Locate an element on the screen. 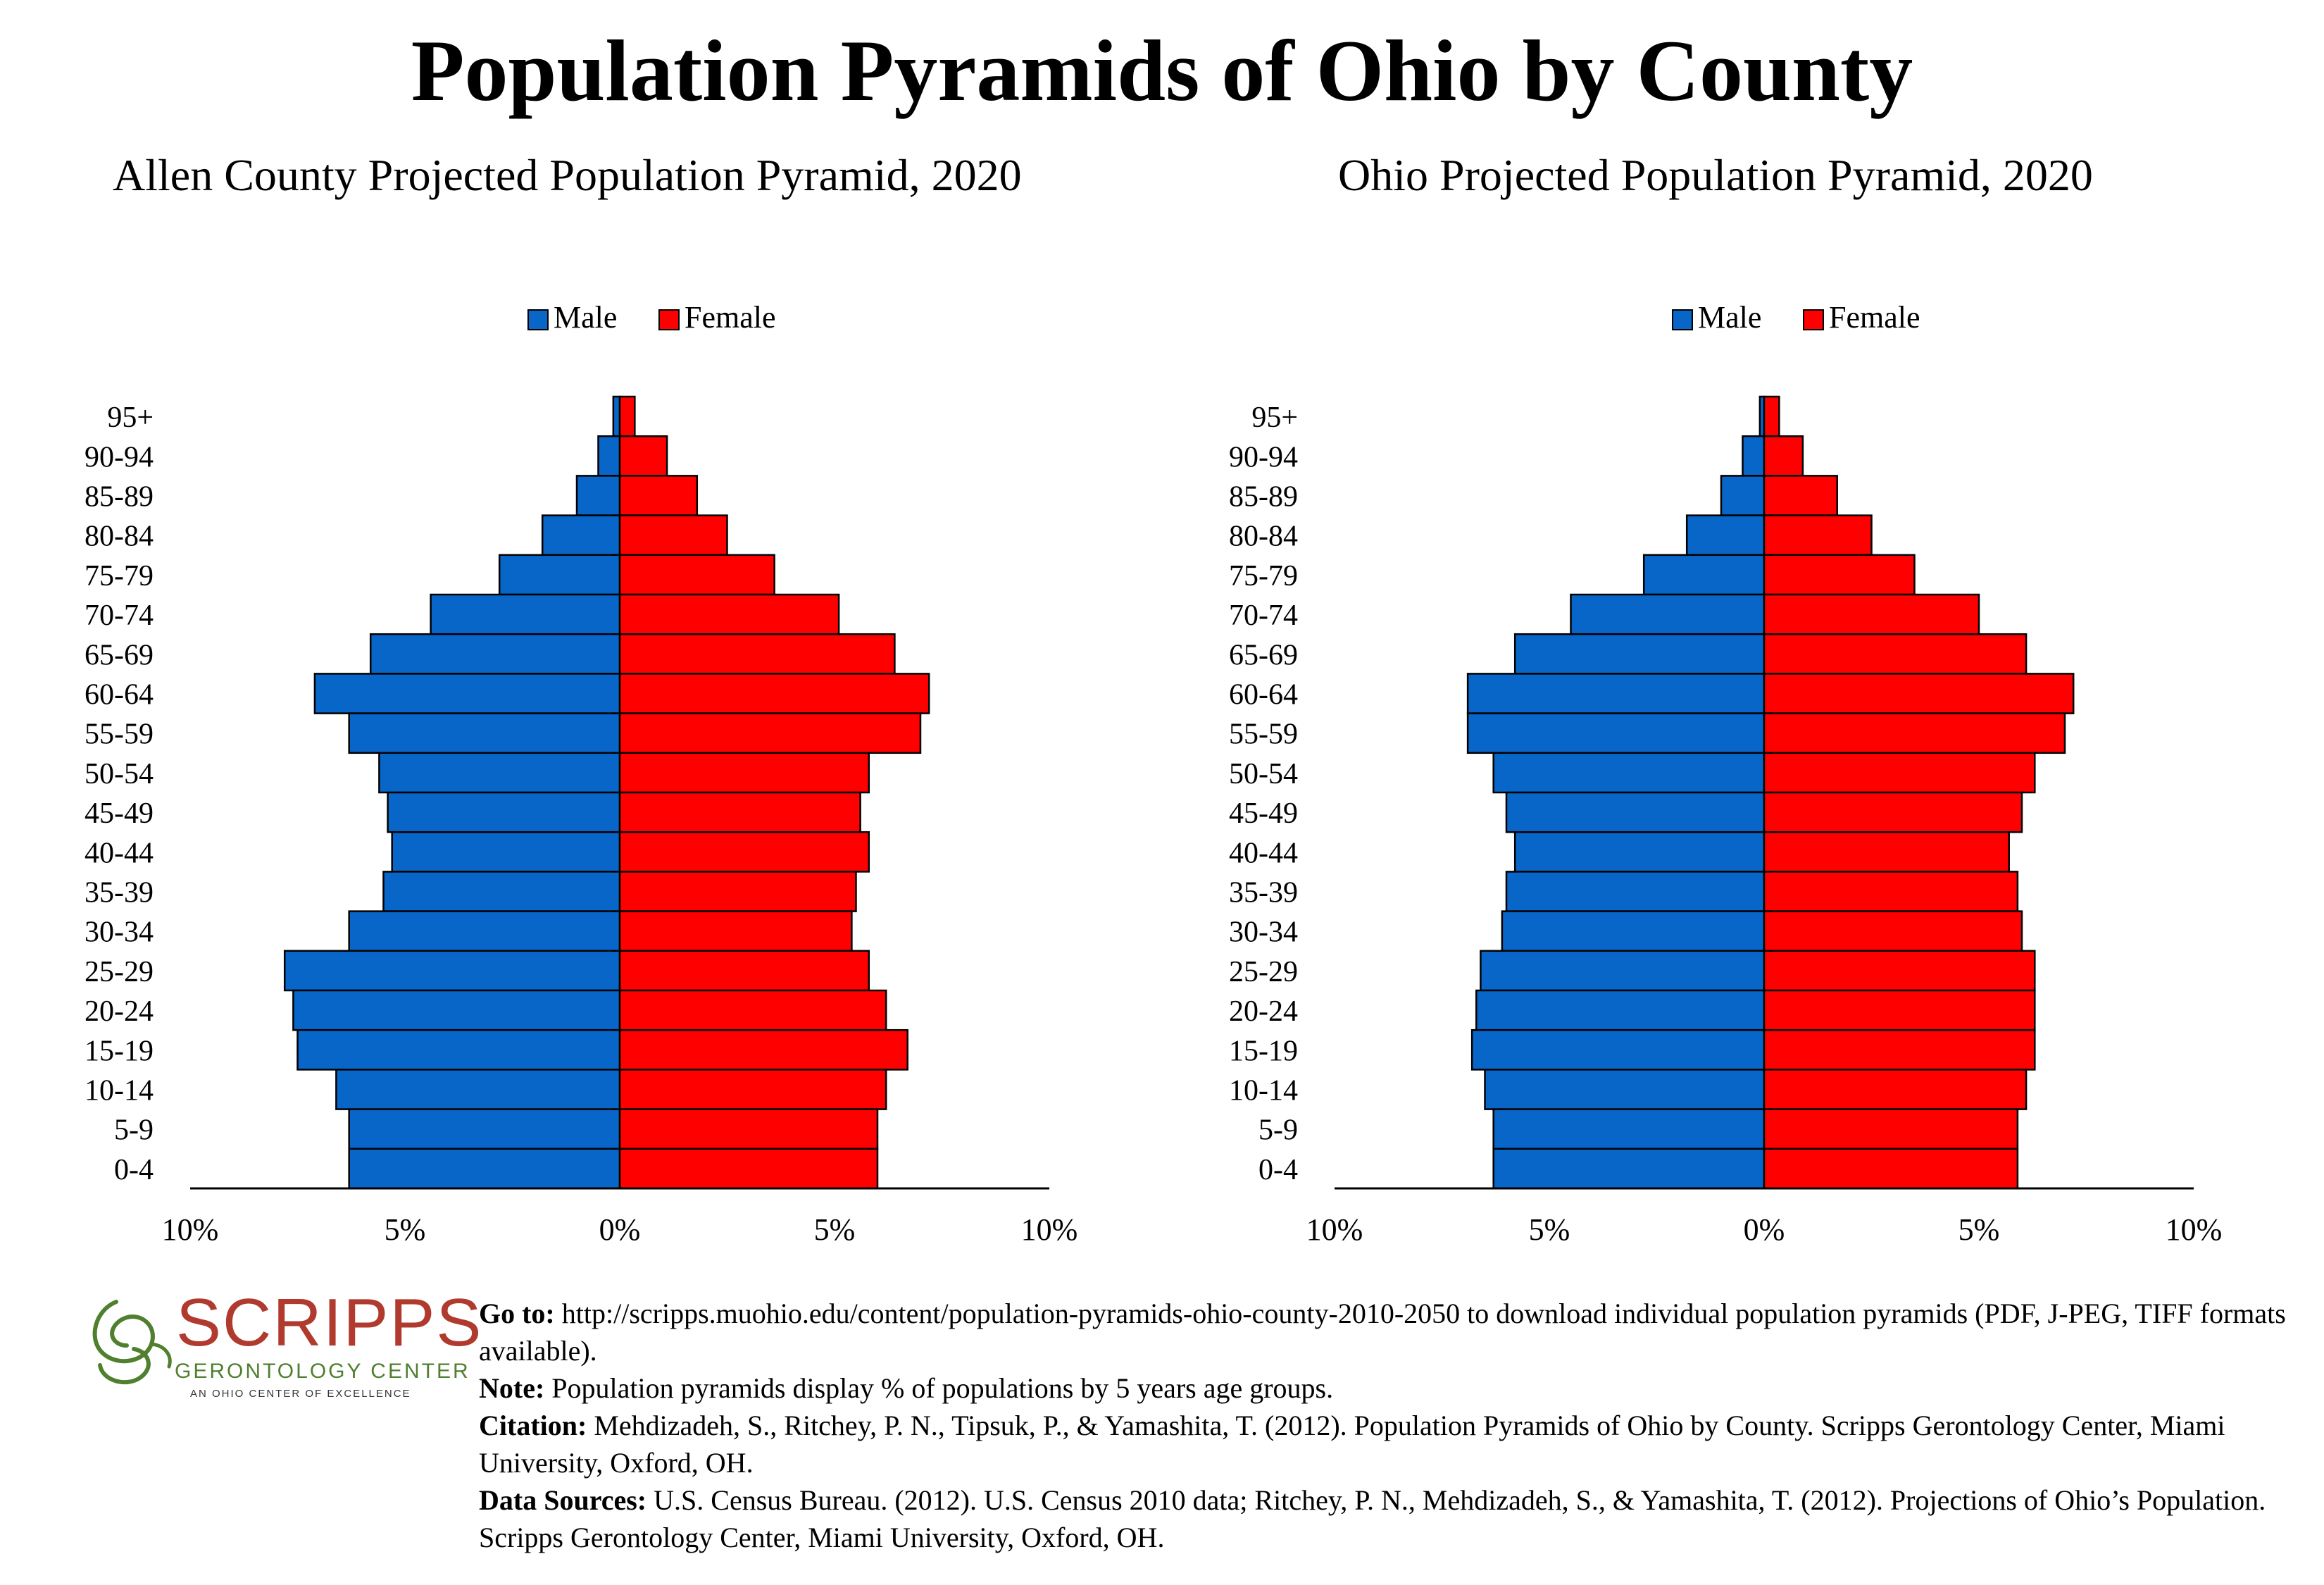  age-label-ohio-75-79: 75-79 is located at coordinates (1263, 576).